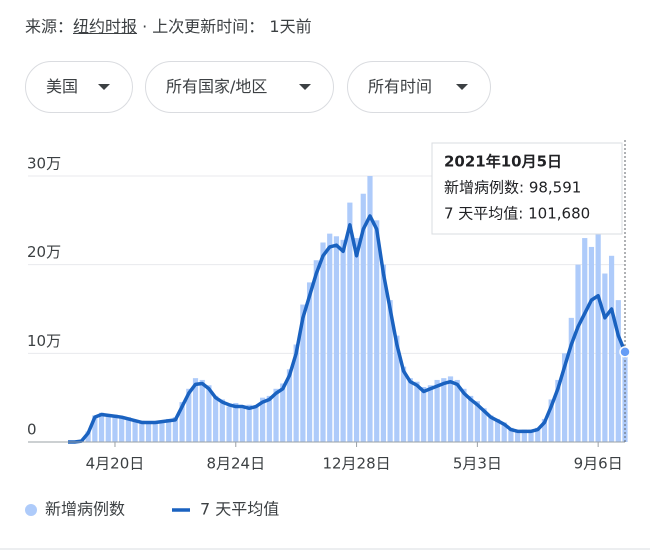 The height and width of the screenshot is (559, 650). I want to click on tooltip-box, so click(527, 188).